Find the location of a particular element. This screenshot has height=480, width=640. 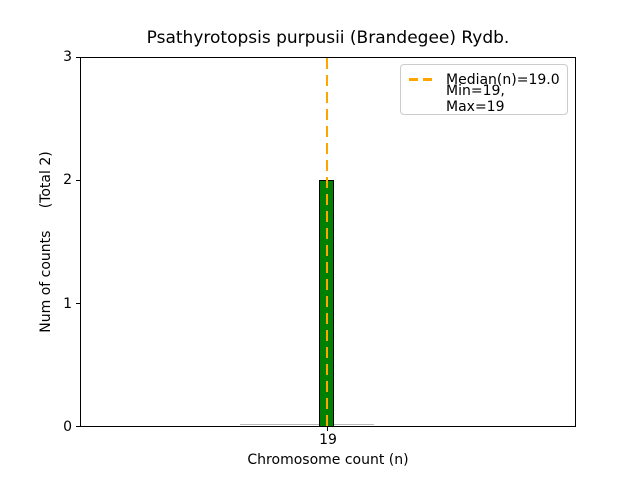

zero-count-bars-baseline is located at coordinates (307, 425).